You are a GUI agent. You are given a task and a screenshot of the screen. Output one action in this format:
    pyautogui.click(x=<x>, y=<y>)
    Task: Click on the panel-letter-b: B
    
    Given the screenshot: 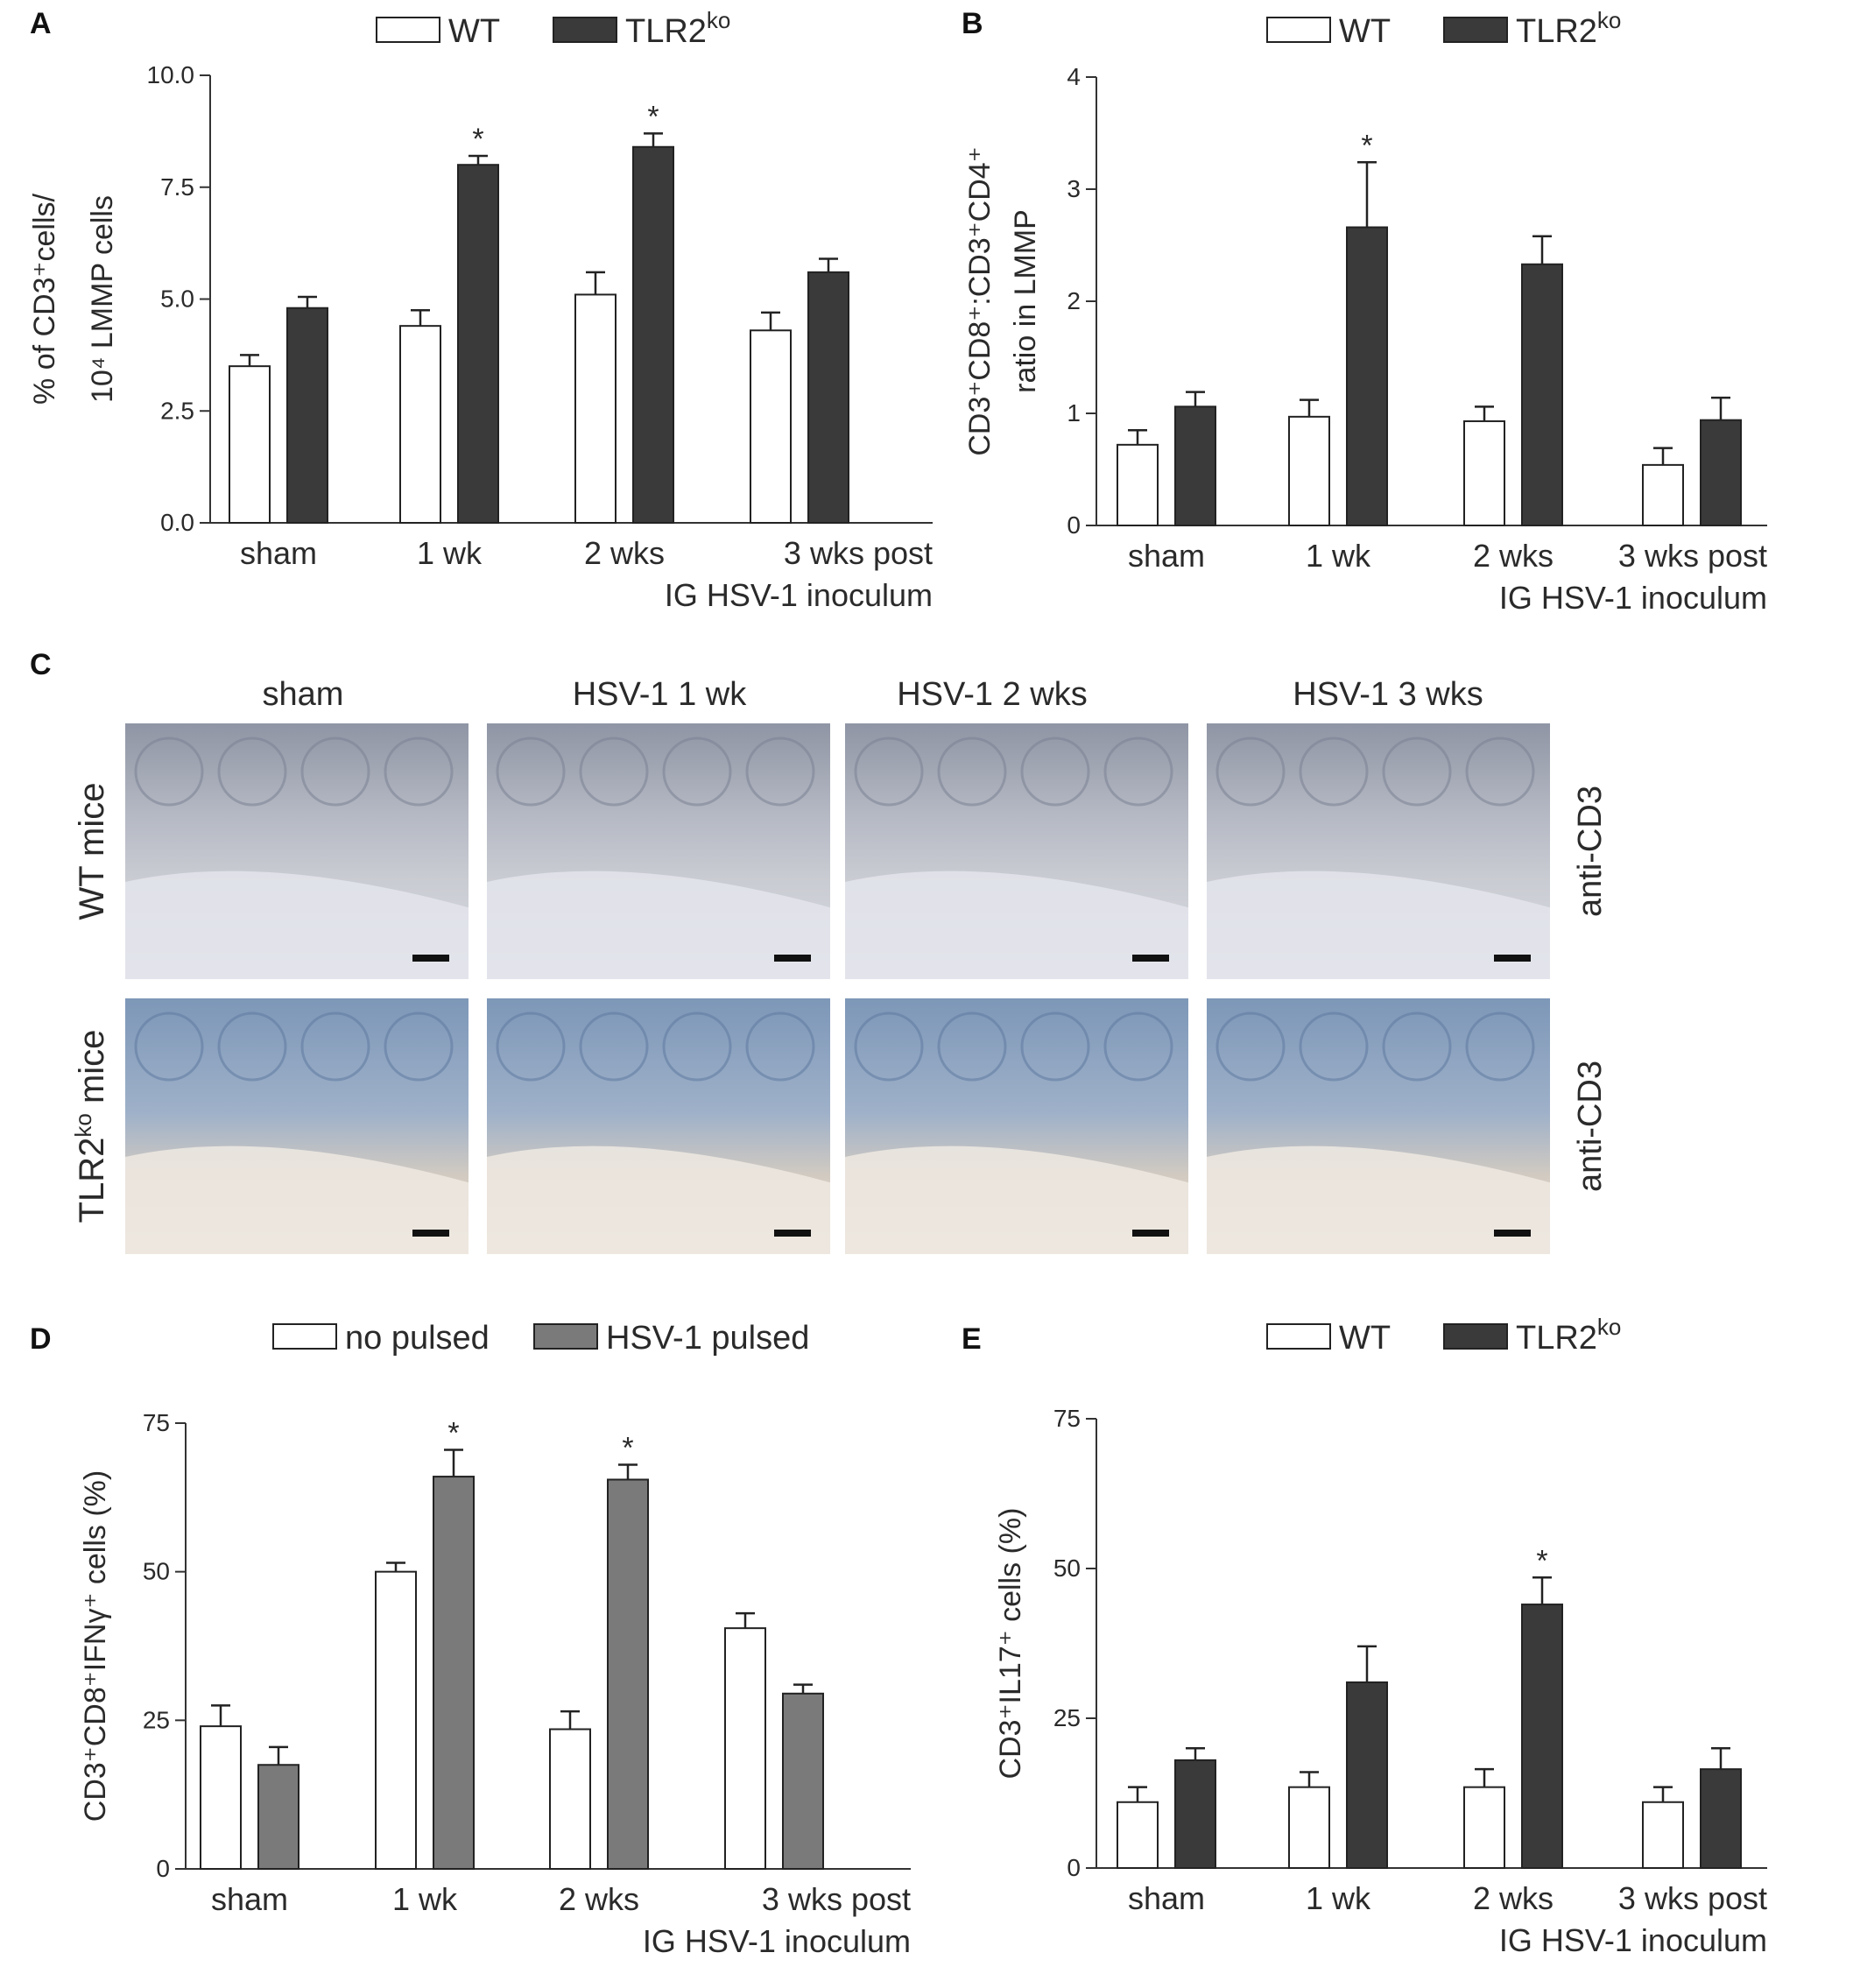 What is the action you would take?
    pyautogui.click(x=972, y=23)
    